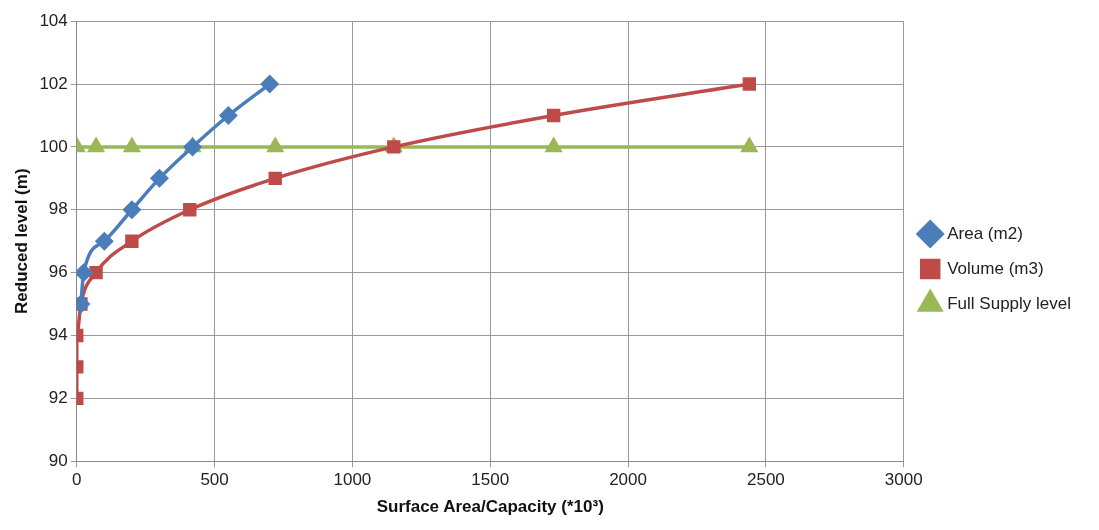 The height and width of the screenshot is (530, 1099). I want to click on x-tick-label: 1500, so click(490, 480).